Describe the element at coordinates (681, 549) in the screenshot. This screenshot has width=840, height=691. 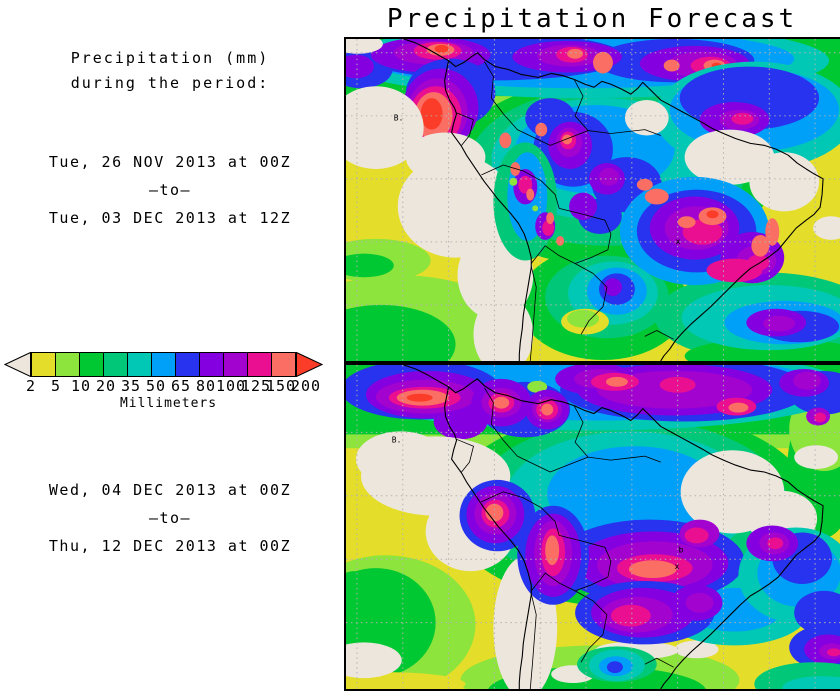
I see `map-annotation: b` at that location.